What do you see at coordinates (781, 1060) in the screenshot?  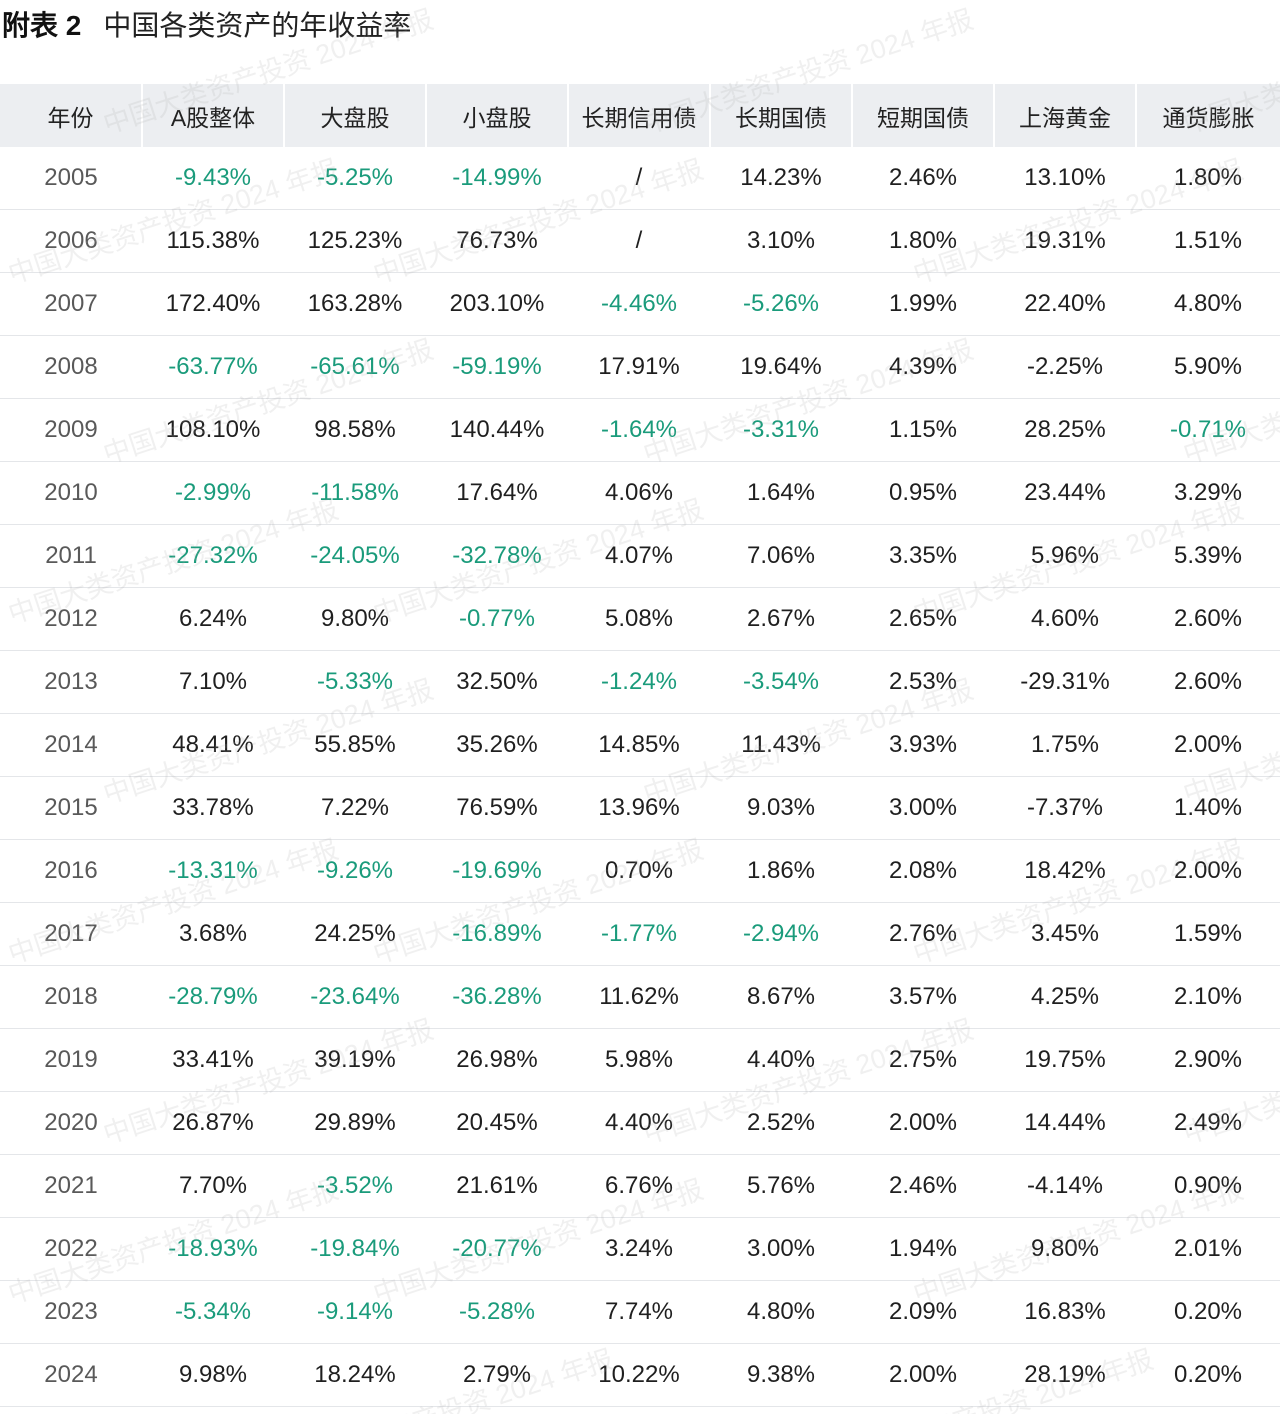 I see `return-cell: 4.40%` at bounding box center [781, 1060].